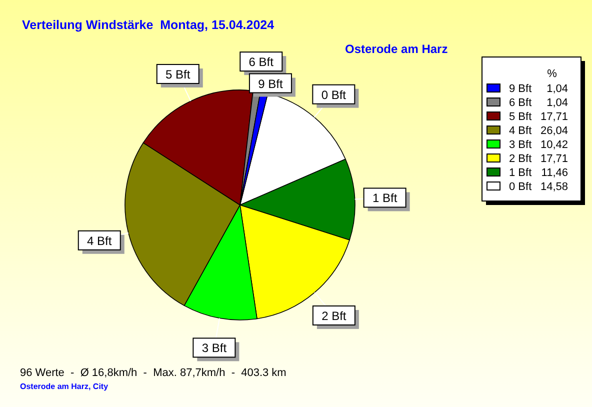 This screenshot has width=592, height=407. What do you see at coordinates (554, 173) in the screenshot?
I see `data-label: 11,46` at bounding box center [554, 173].